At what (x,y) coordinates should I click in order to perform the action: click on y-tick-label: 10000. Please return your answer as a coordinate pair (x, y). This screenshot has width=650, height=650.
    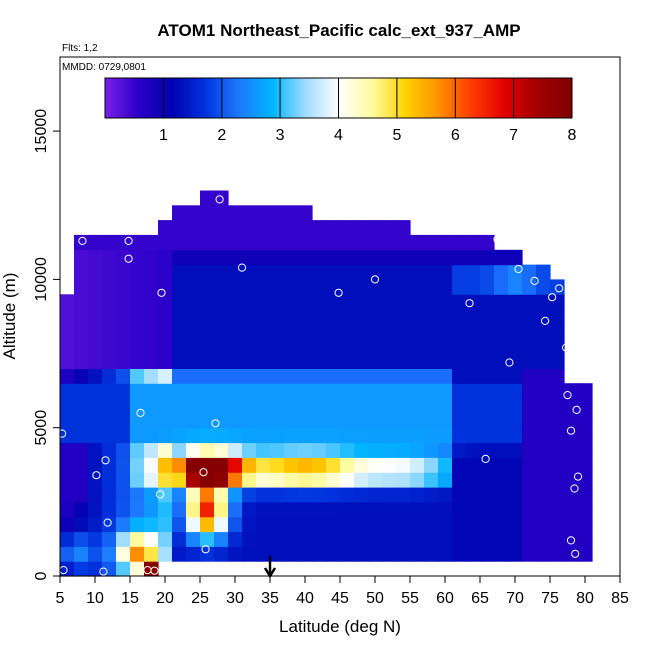
    Looking at the image, I should click on (41, 279).